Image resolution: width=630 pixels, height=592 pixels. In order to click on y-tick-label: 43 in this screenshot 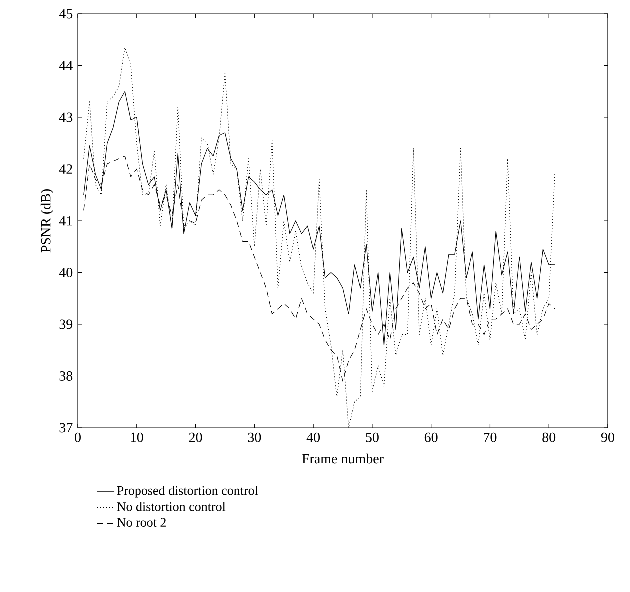, I will do `click(66, 117)`.